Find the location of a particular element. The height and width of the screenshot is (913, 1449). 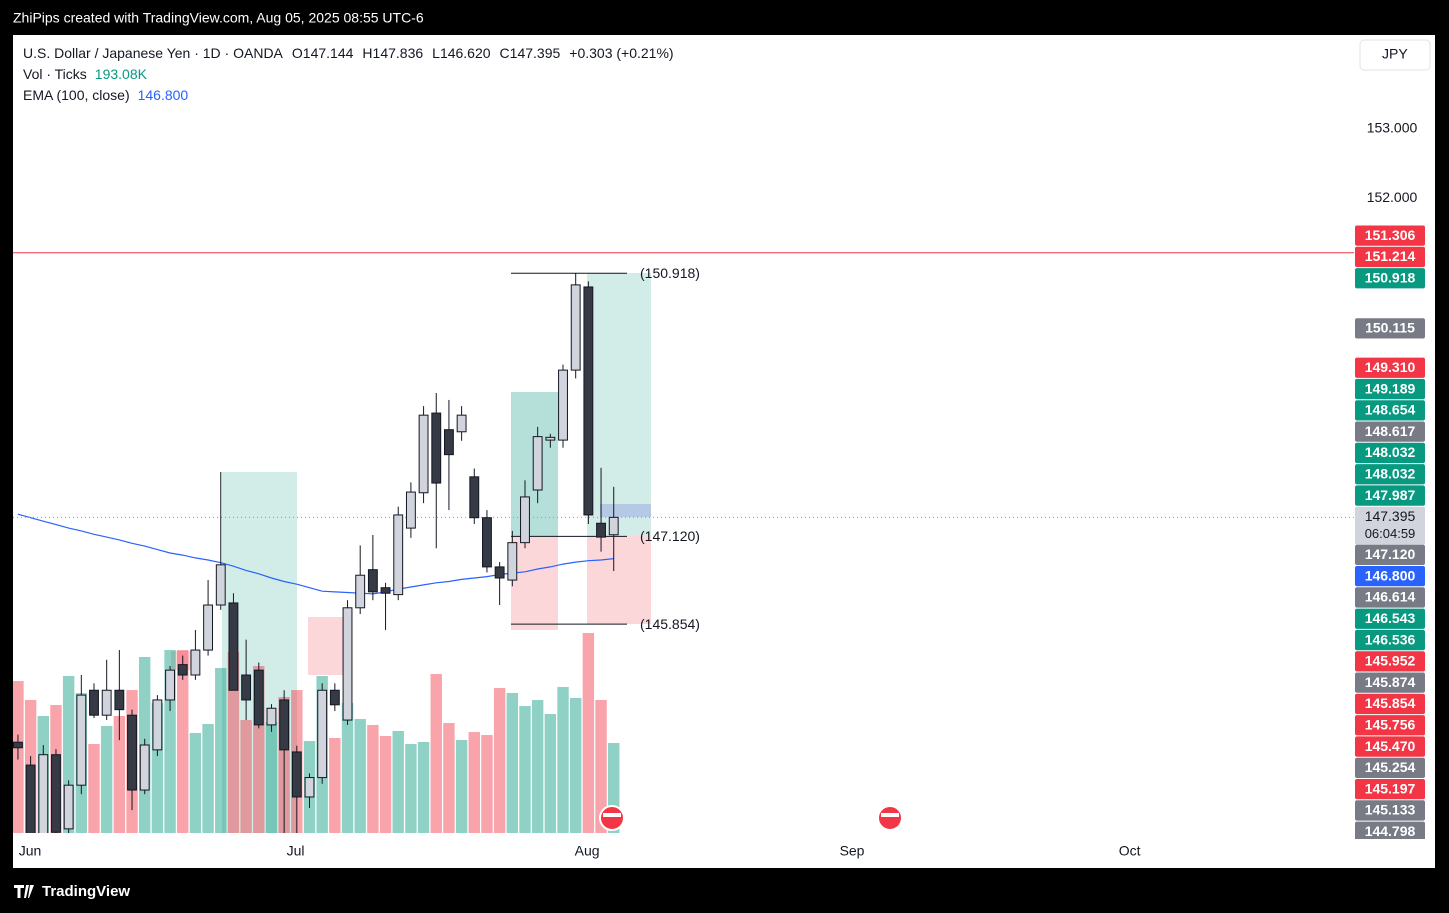

footer-logo: TradingView is located at coordinates (86, 891).